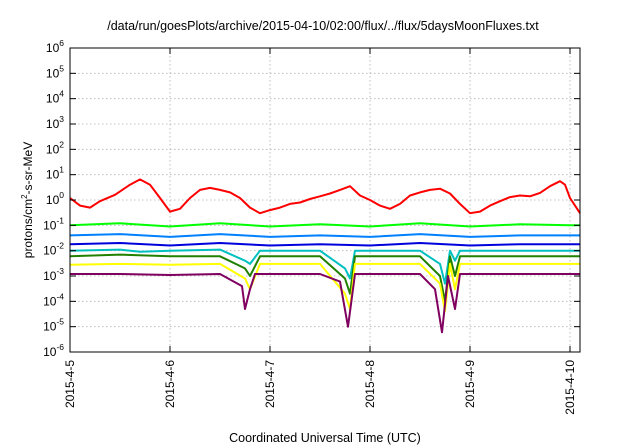 The image size is (640, 448). What do you see at coordinates (70, 384) in the screenshot?
I see `x-tick-label: 2015-4-5` at bounding box center [70, 384].